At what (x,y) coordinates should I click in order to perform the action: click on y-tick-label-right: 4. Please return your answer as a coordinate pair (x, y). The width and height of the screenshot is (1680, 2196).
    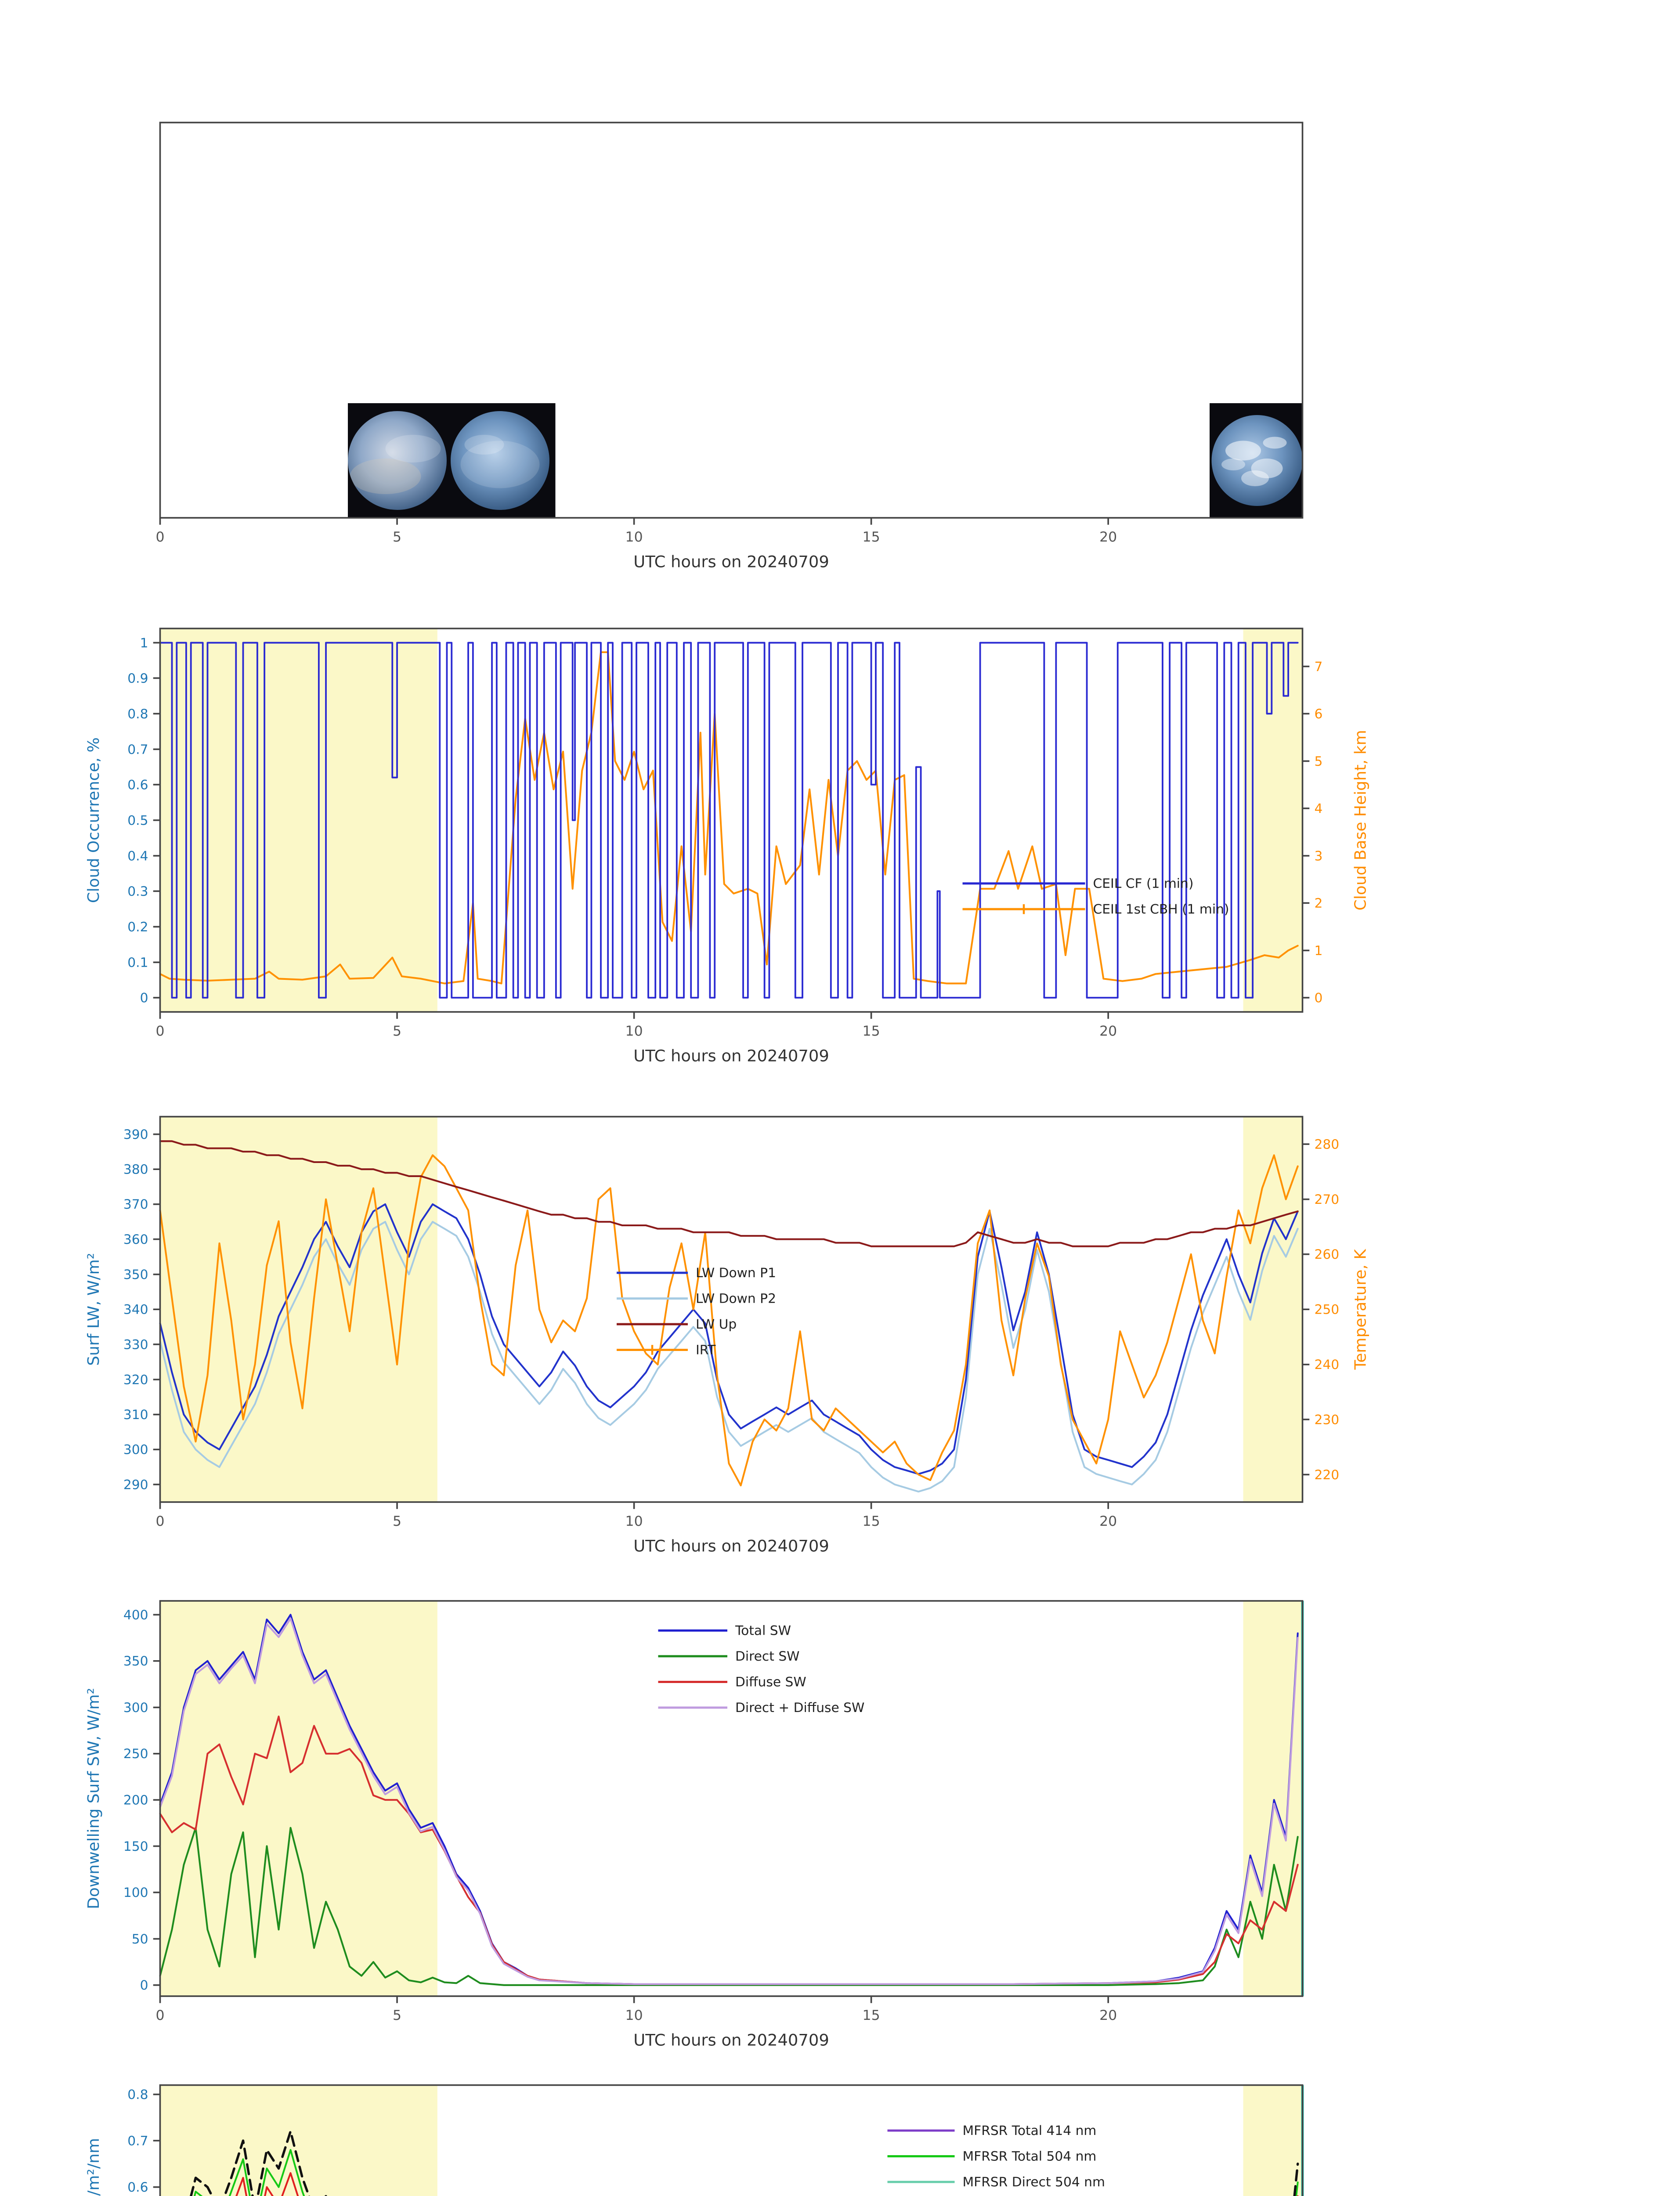
    Looking at the image, I should click on (1319, 809).